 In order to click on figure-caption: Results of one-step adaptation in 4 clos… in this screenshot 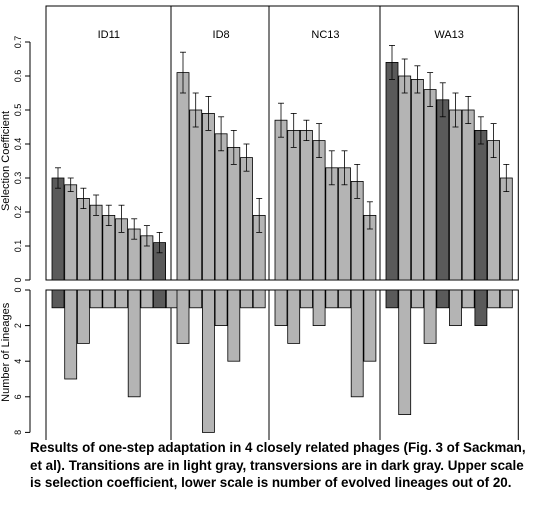, I will do `click(278, 465)`.